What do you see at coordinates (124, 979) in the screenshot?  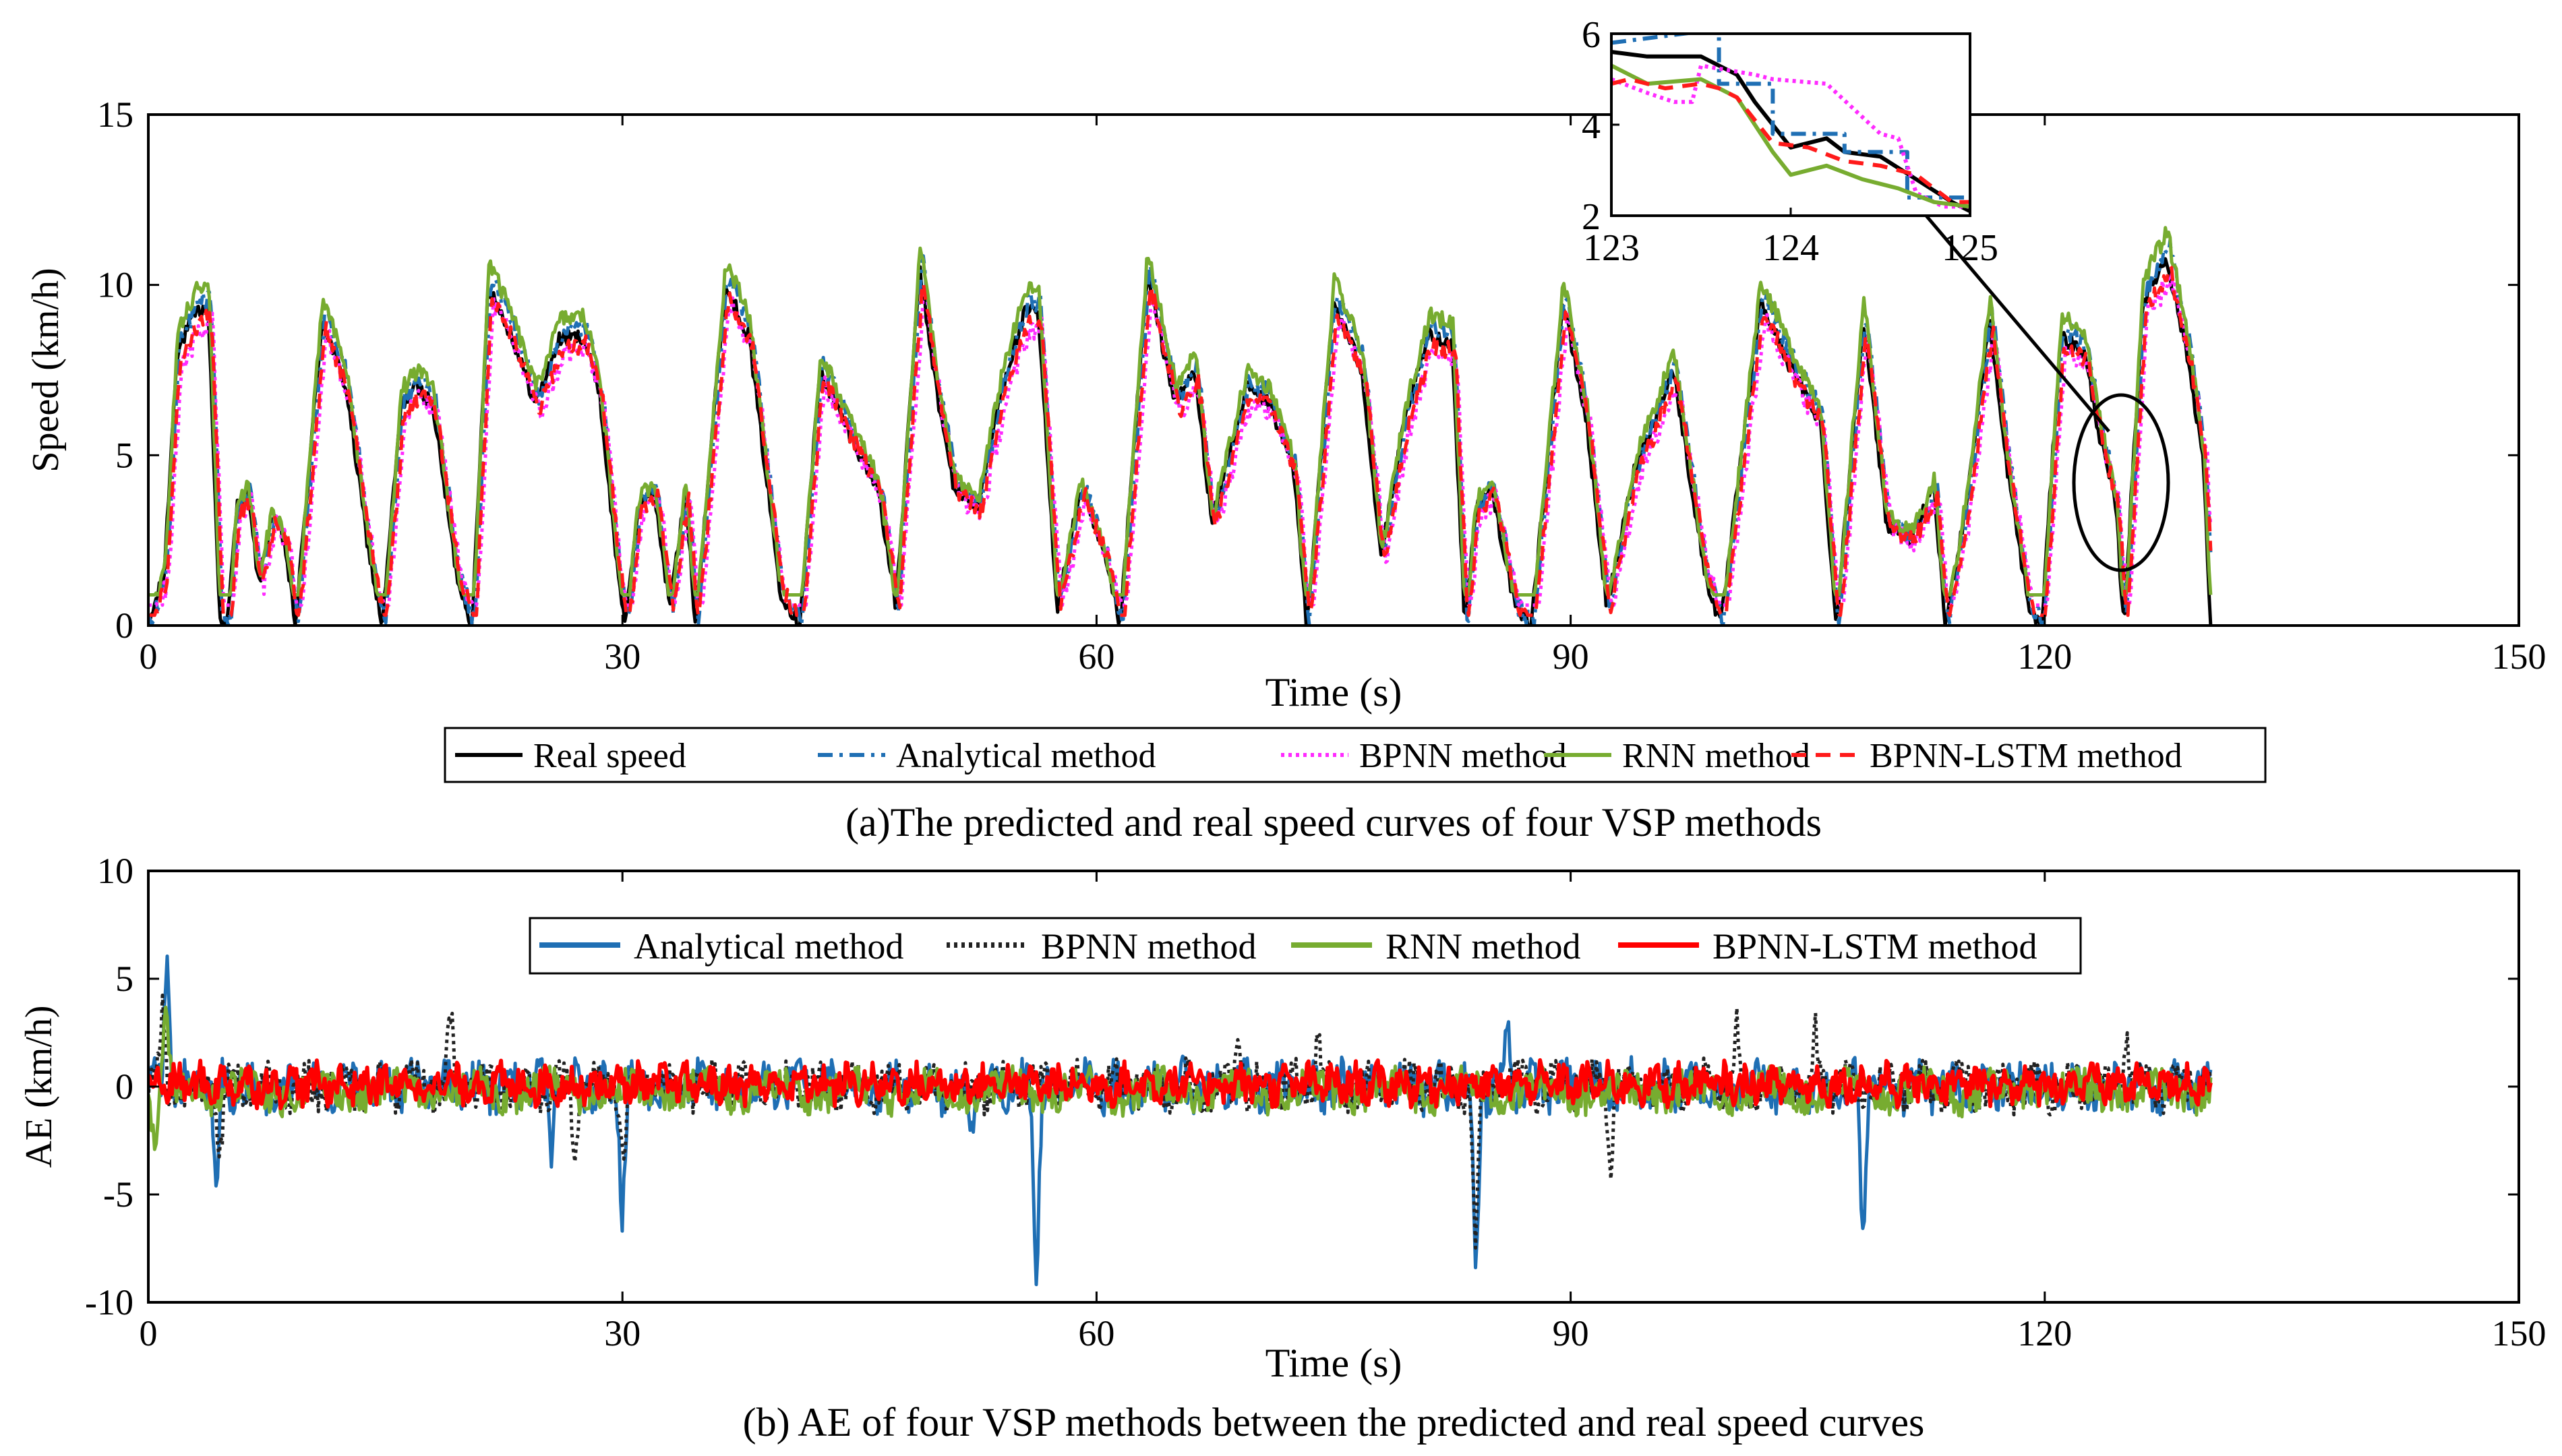 I see `ae-y-tick-label: 5` at bounding box center [124, 979].